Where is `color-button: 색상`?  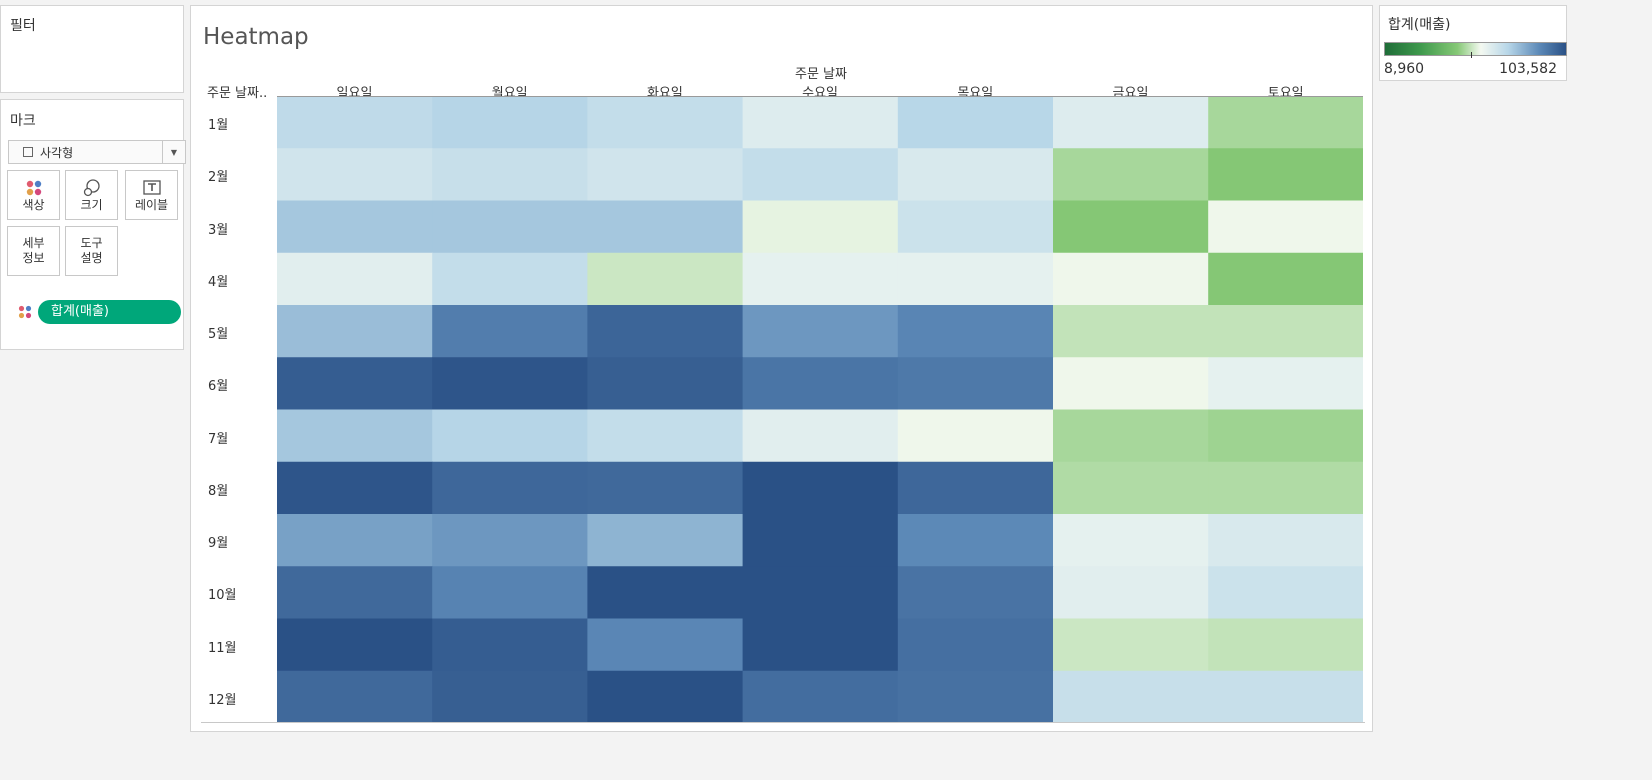
color-button: 색상 is located at coordinates (33, 195).